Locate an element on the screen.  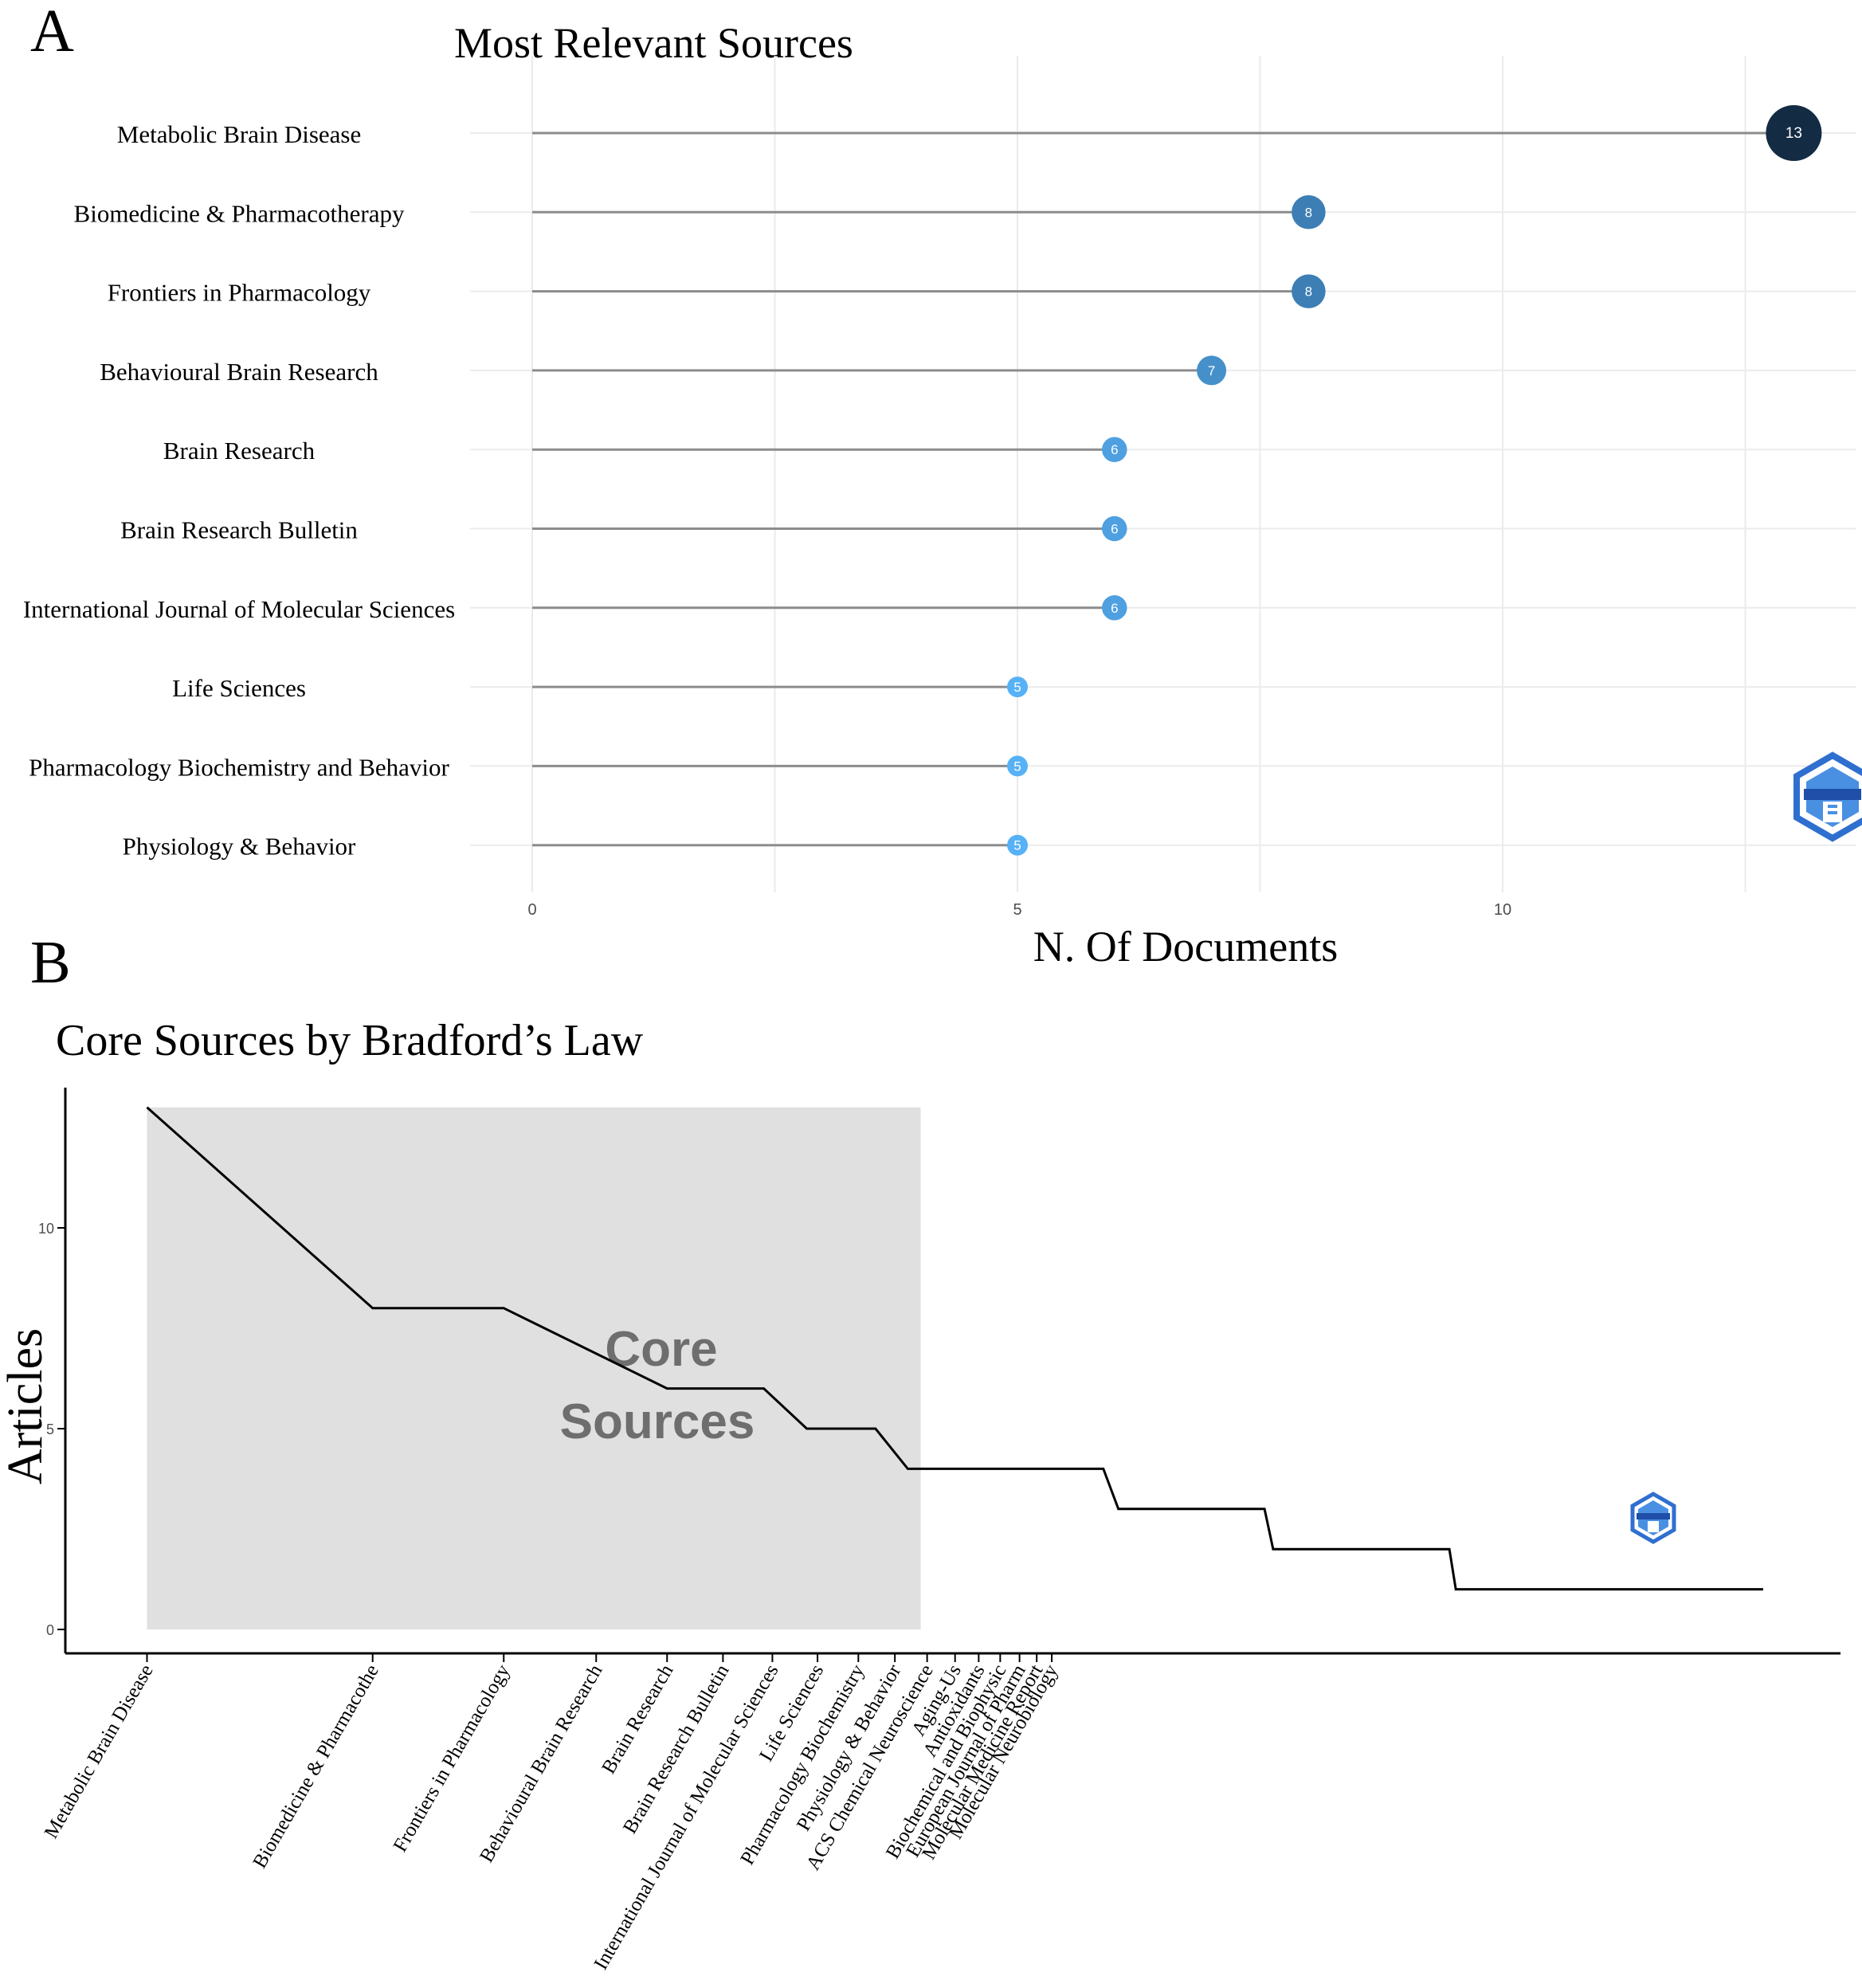
y-tick-label-5: 5 is located at coordinates (50, 1429).